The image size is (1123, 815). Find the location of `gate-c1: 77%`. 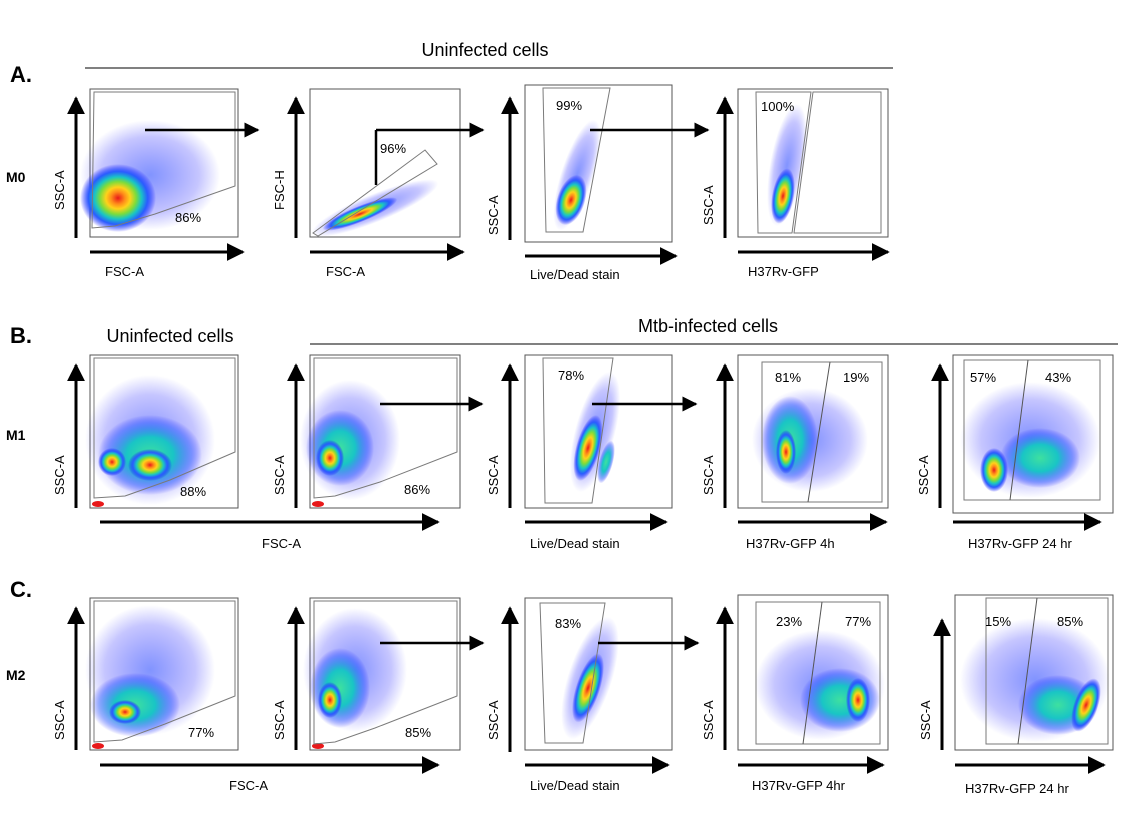

gate-c1: 77% is located at coordinates (201, 732).